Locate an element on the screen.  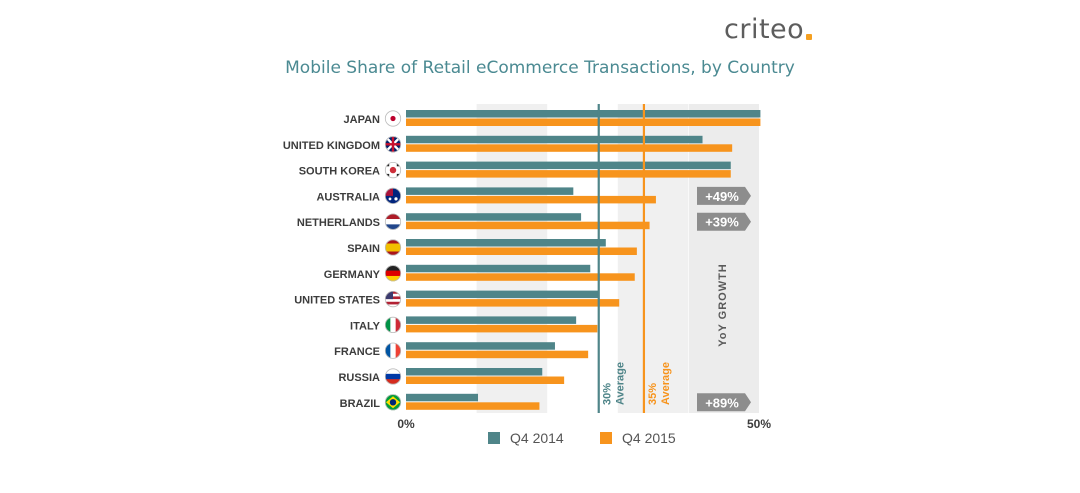
bar-spain-q4-2014 is located at coordinates (506, 243).